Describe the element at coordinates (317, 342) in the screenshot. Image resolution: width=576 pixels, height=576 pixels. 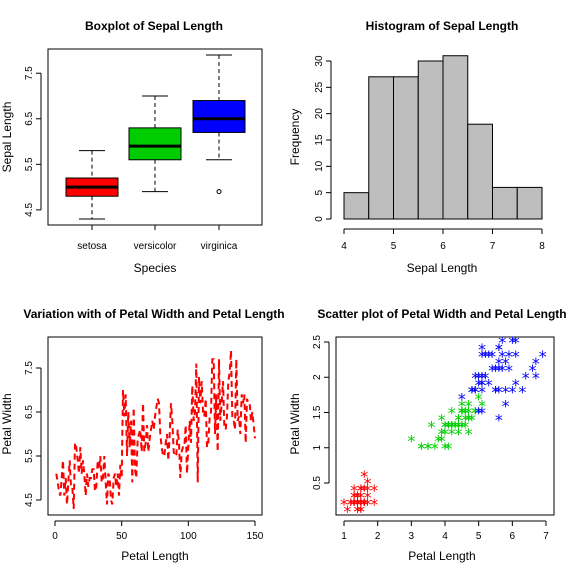
I see `y-tick-label: 2.5` at that location.